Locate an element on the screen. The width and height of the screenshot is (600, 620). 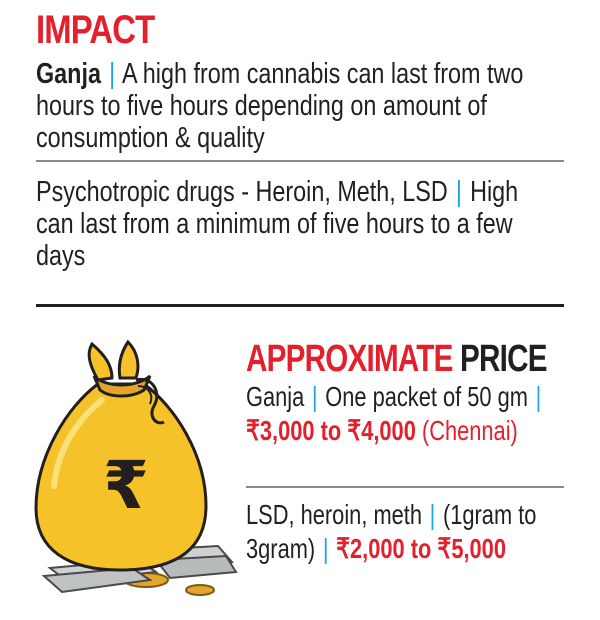
money-bag-icon: ₹ is located at coordinates (136, 467).